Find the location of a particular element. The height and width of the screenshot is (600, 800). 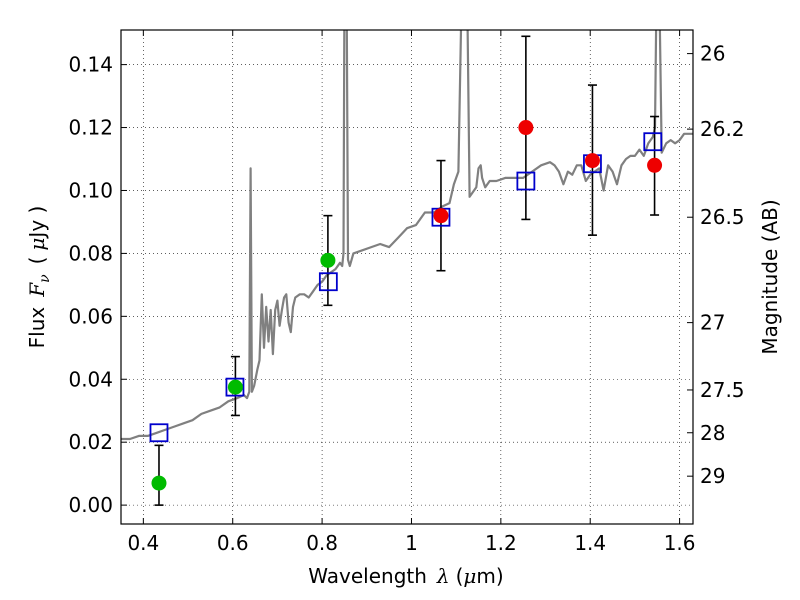

x-tick-label: 0.8 is located at coordinates (322, 543).